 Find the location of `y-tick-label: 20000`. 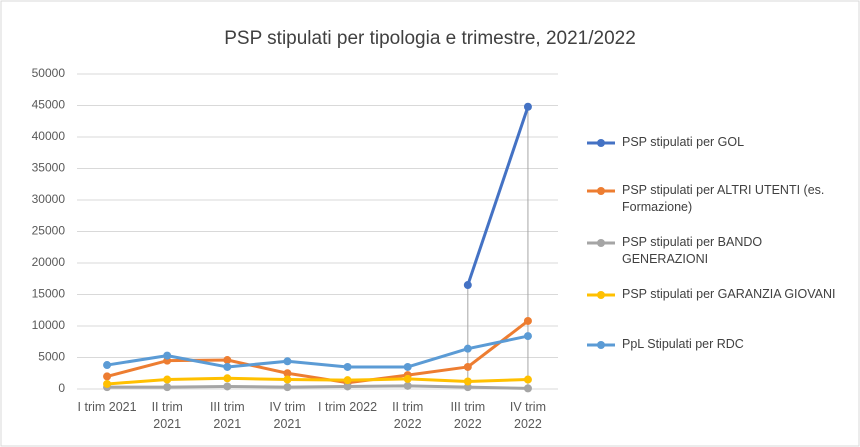

y-tick-label: 20000 is located at coordinates (49, 262).